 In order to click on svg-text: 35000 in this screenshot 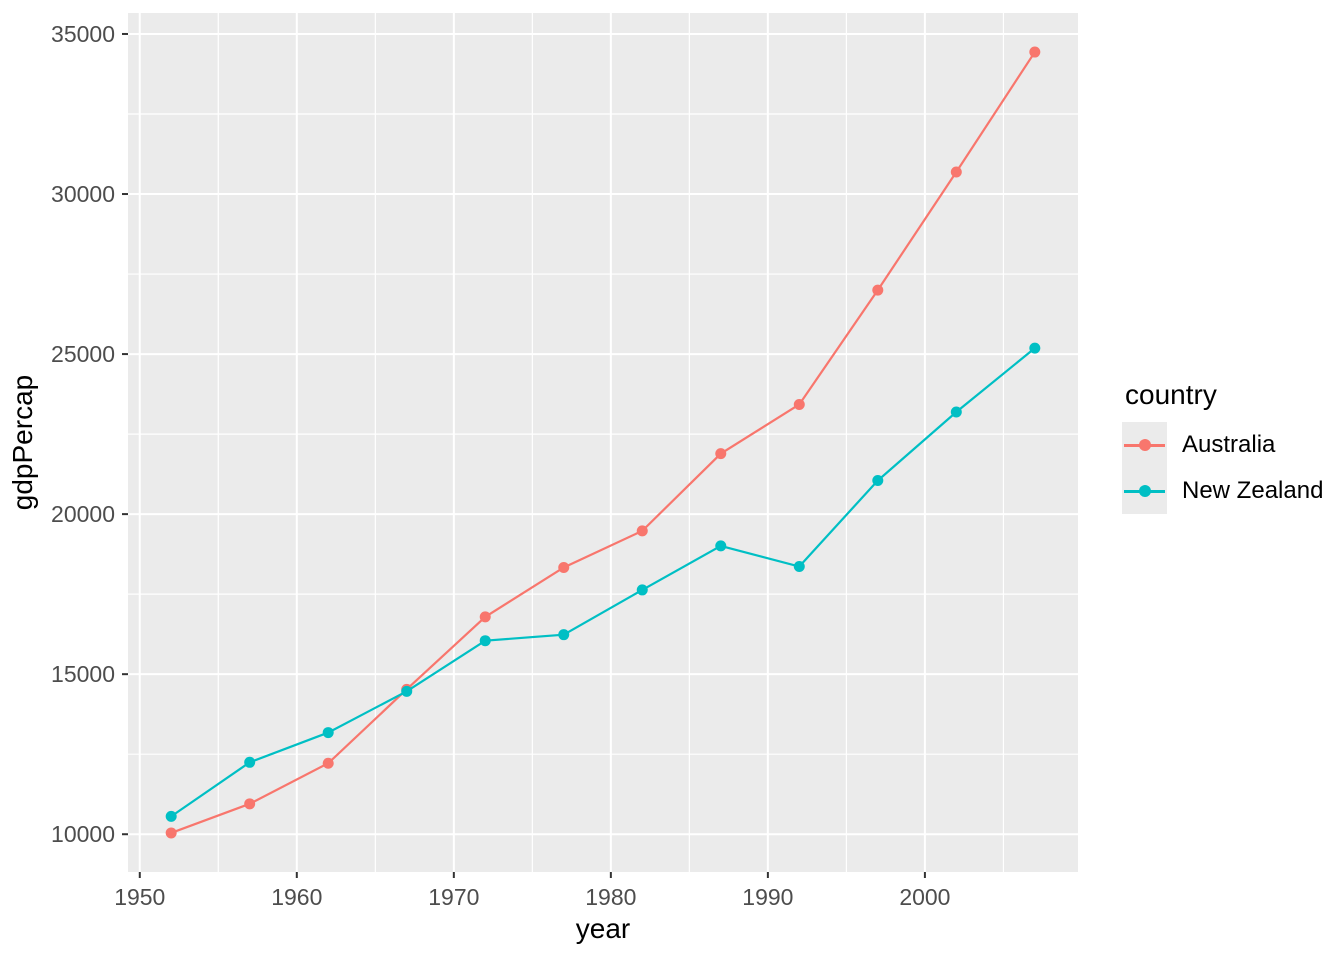, I will do `click(83, 34)`.